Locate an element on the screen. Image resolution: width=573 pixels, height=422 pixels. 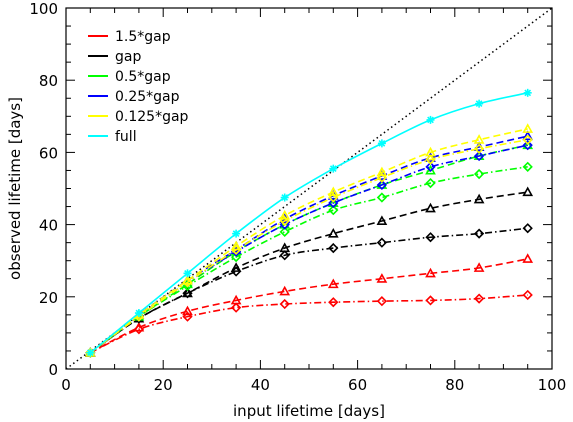
y-tick-label: 0 is located at coordinates (53, 370).